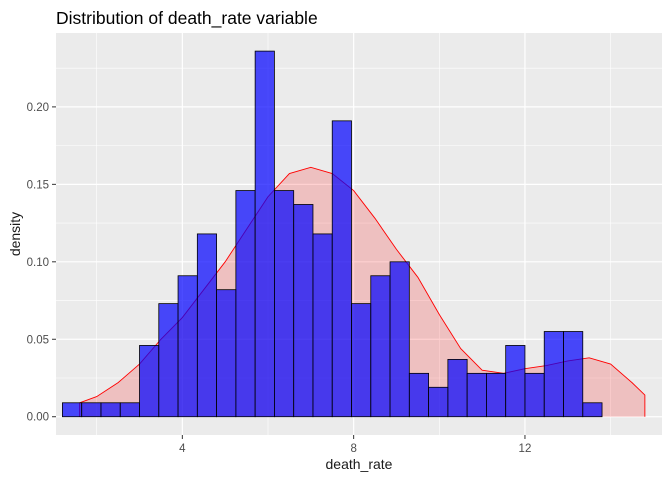 The image size is (672, 480). What do you see at coordinates (38, 418) in the screenshot?
I see `y-tick-label: 0.00` at bounding box center [38, 418].